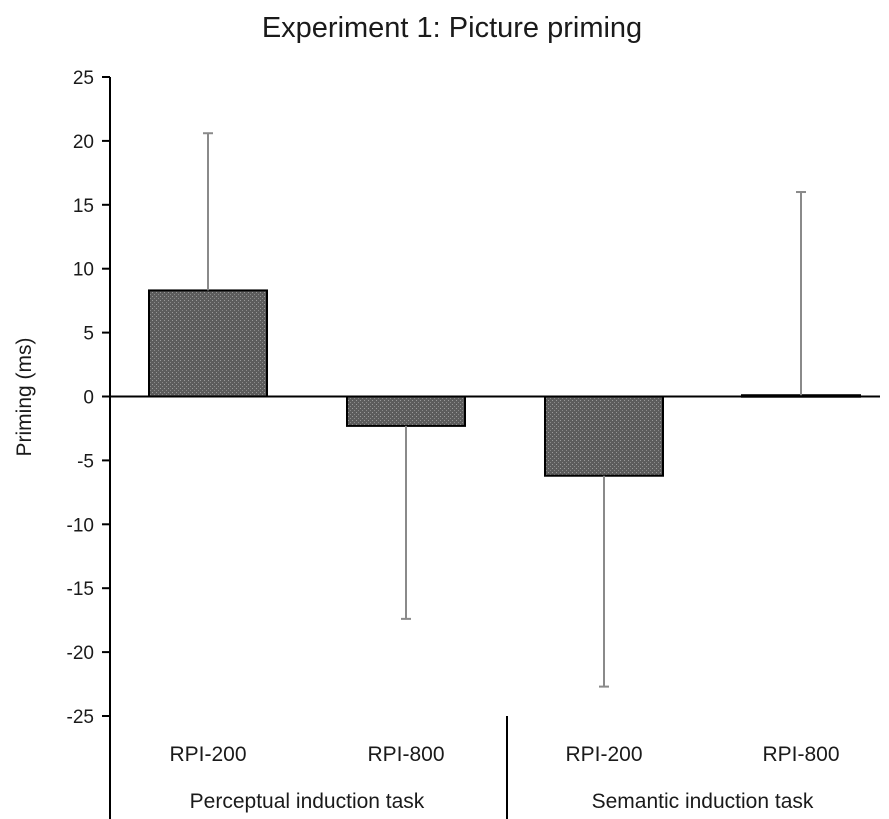 The height and width of the screenshot is (819, 889). Describe the element at coordinates (80, 717) in the screenshot. I see `y-tick-label: -25` at that location.